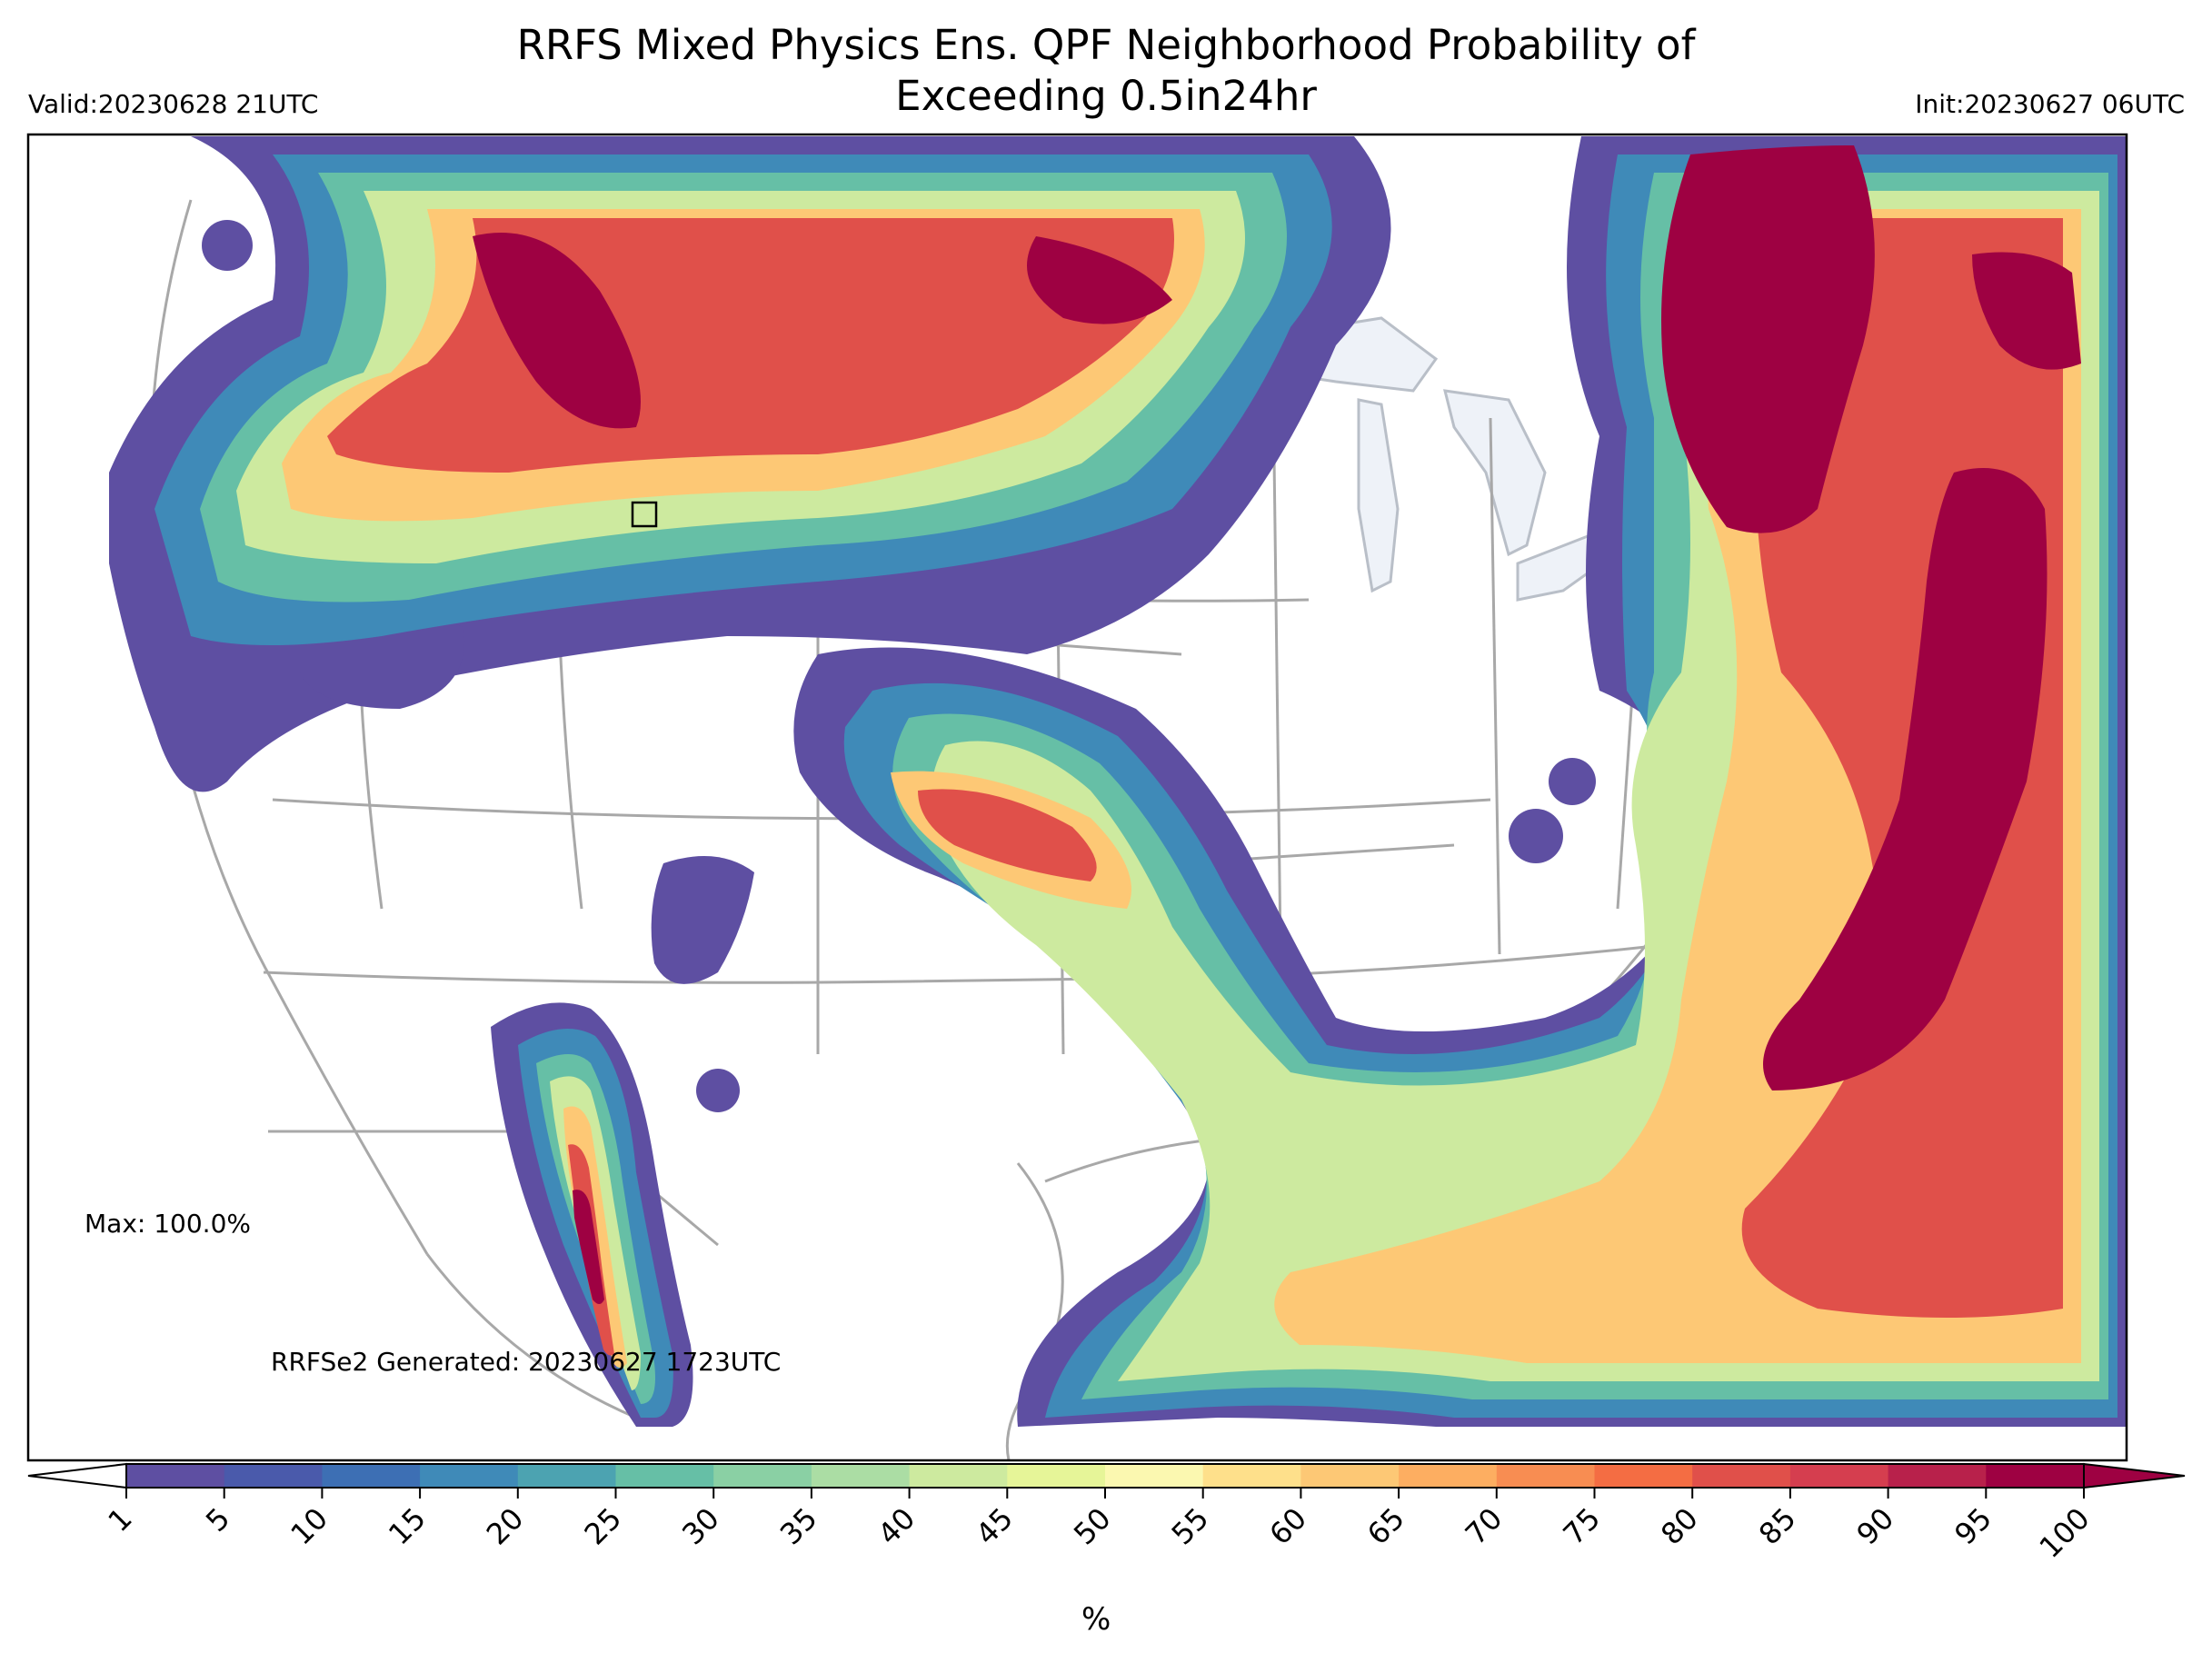  I want to click on colorbar-tick-label: 60, so click(1288, 1526).